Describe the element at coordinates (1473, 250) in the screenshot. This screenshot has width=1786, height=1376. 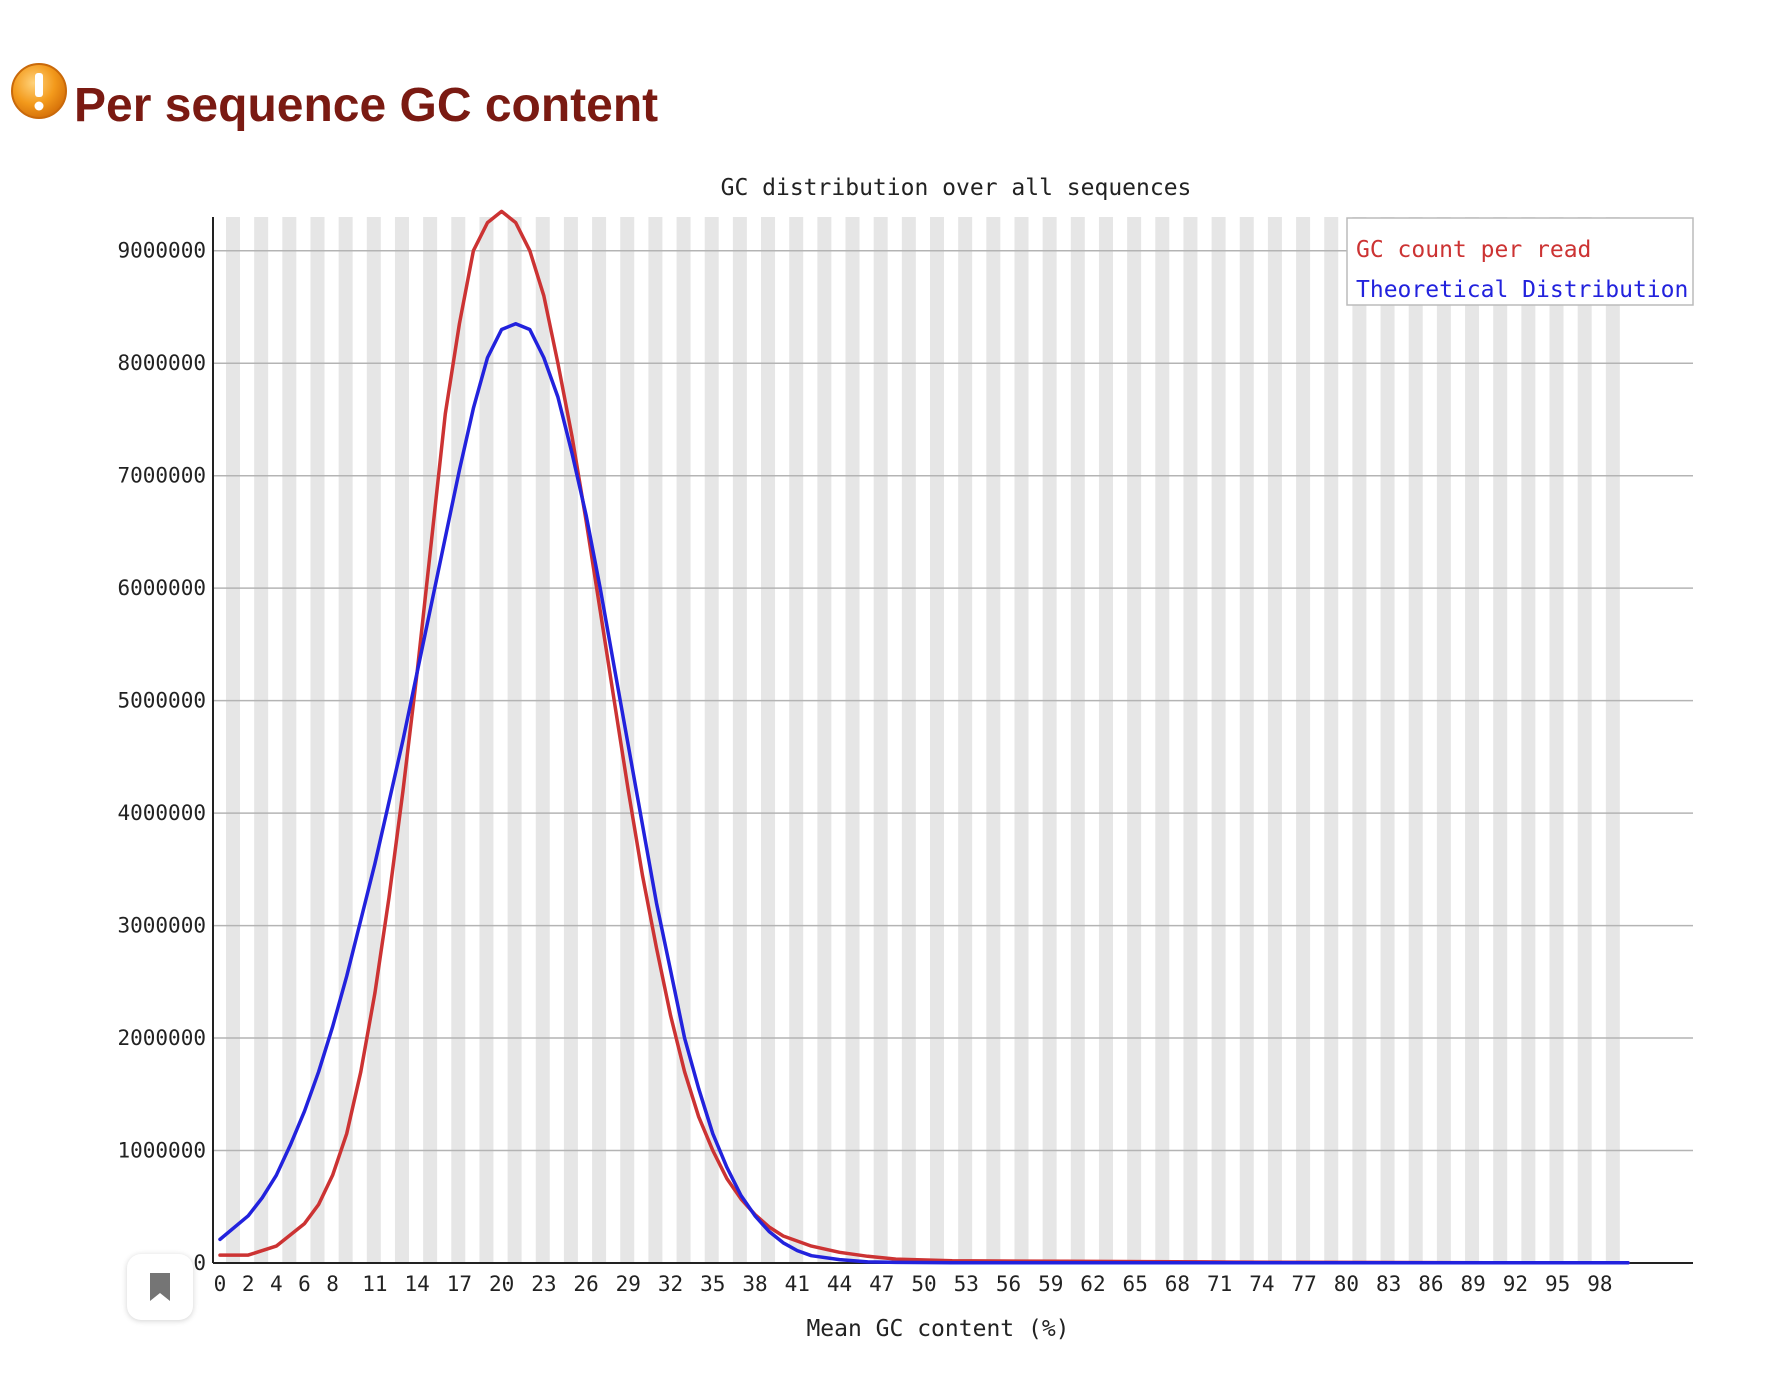
I see `legend-entry: GC count per read` at that location.